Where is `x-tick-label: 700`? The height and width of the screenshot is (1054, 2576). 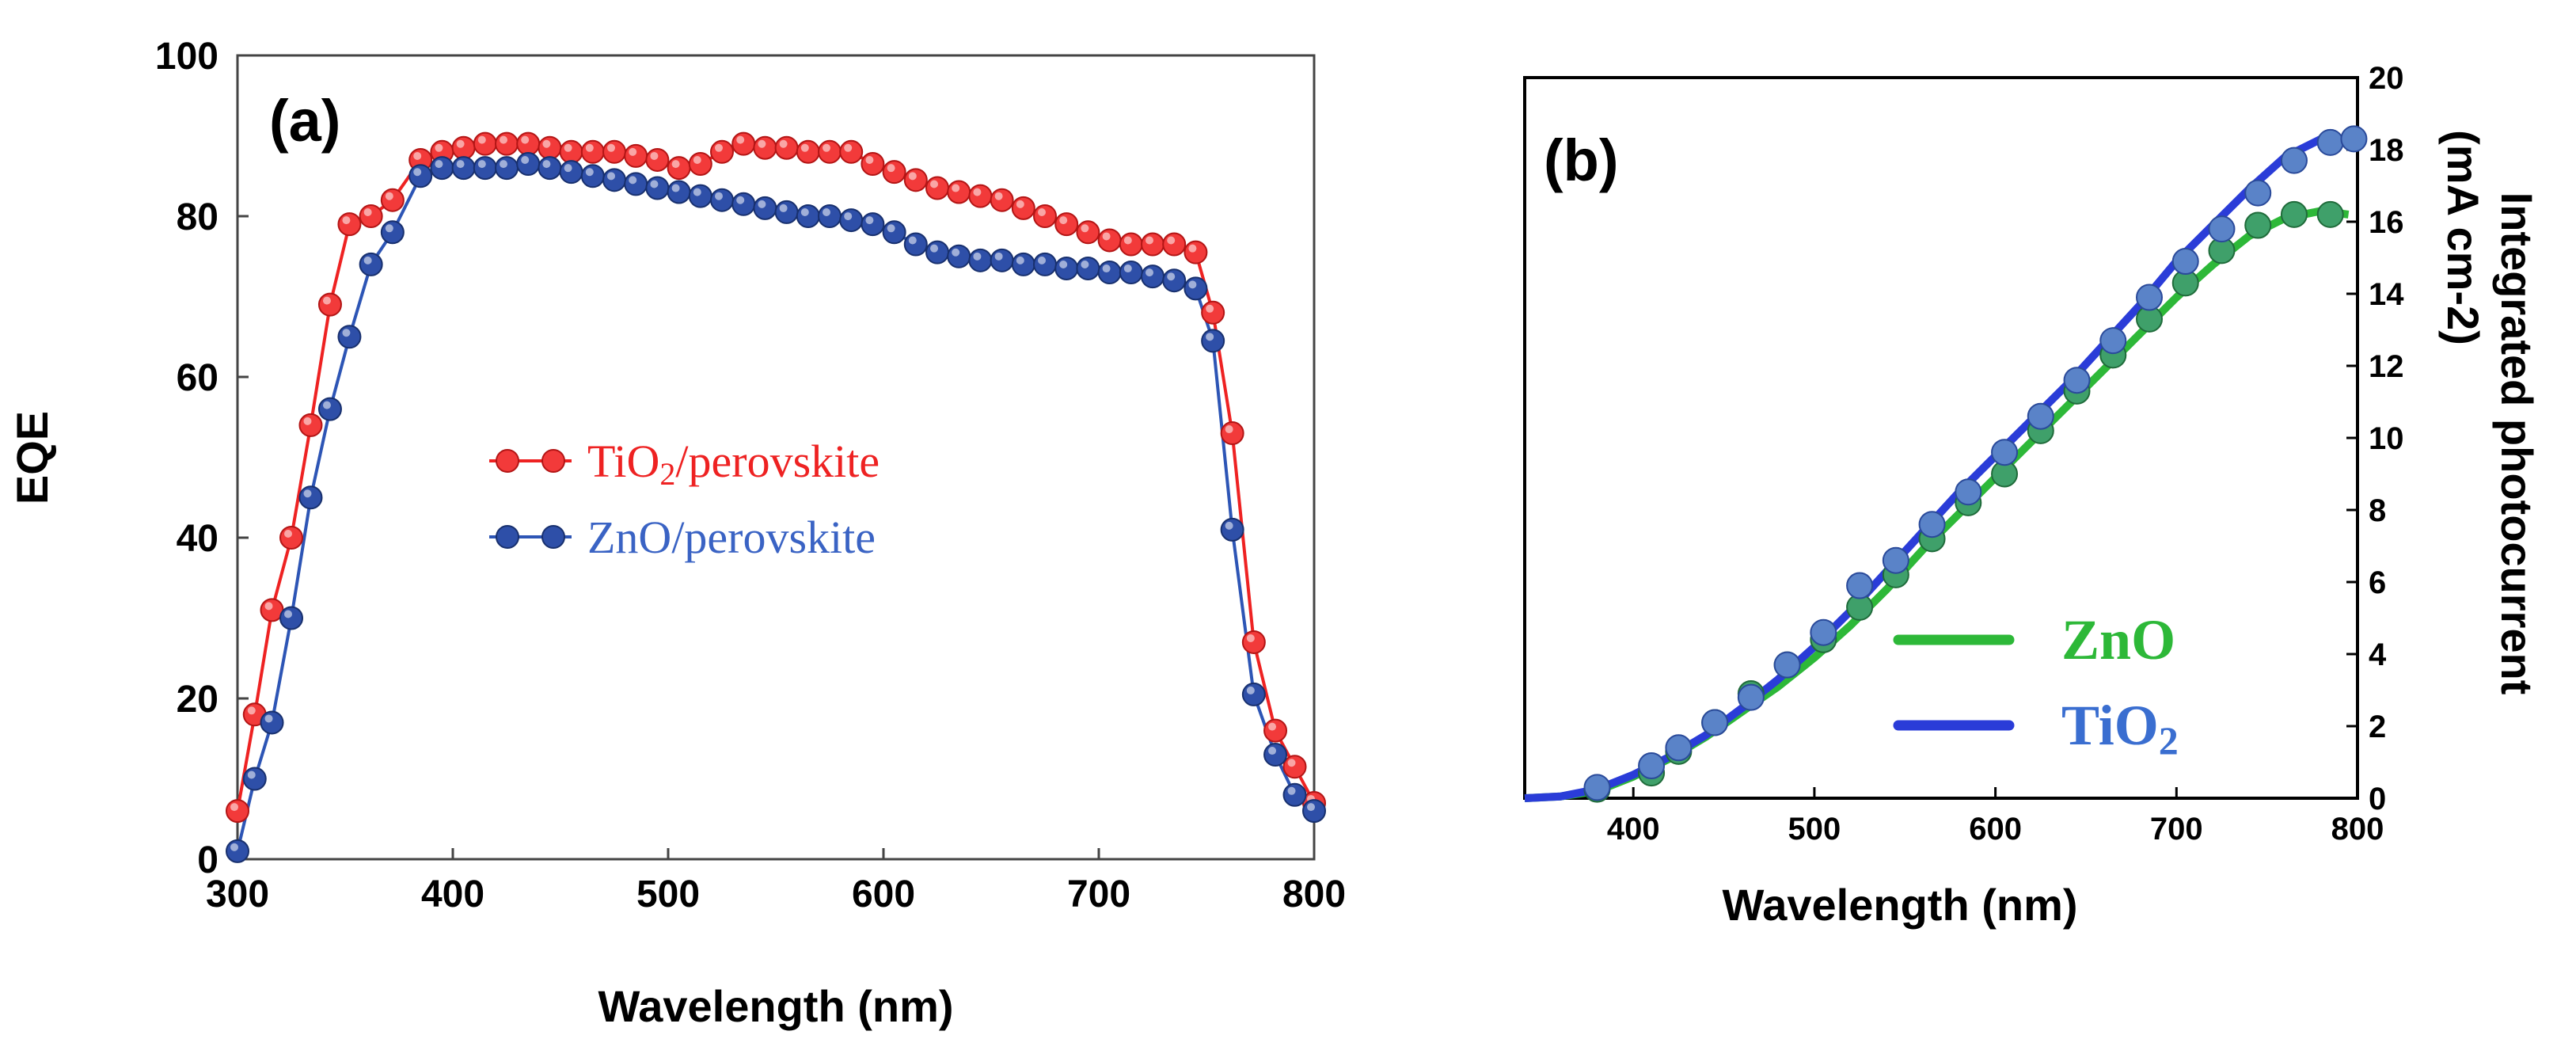 x-tick-label: 700 is located at coordinates (2176, 829).